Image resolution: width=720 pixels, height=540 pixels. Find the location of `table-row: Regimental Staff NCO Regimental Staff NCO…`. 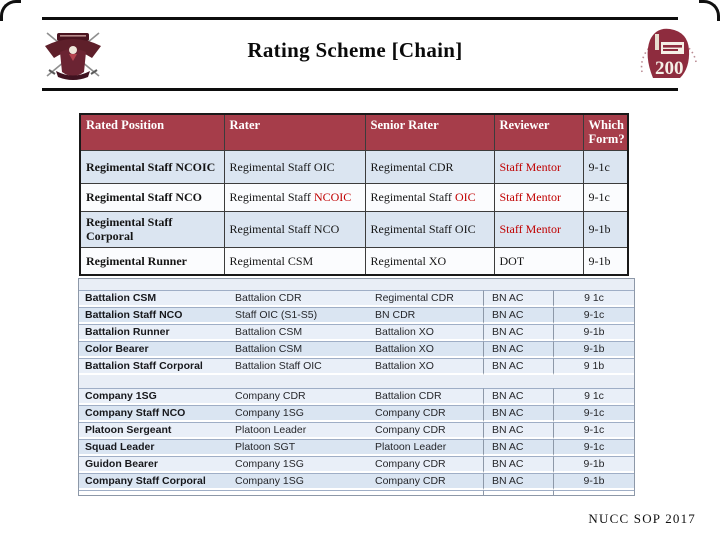

table-row: Regimental Staff NCO Regimental Staff NCO… is located at coordinates (354, 197).